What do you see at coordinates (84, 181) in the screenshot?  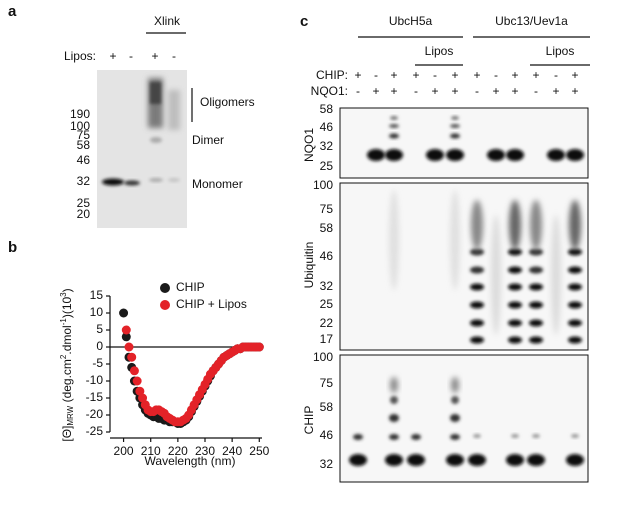 I see `marker-label: 32` at bounding box center [84, 181].